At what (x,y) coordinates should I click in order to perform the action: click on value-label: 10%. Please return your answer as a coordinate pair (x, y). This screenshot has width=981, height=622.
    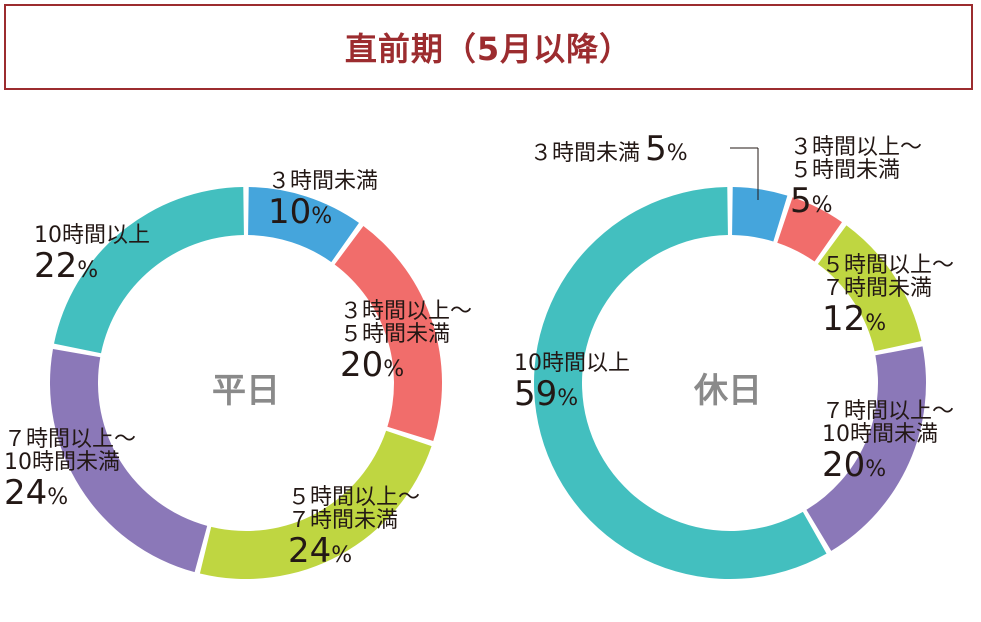
    Looking at the image, I should click on (323, 212).